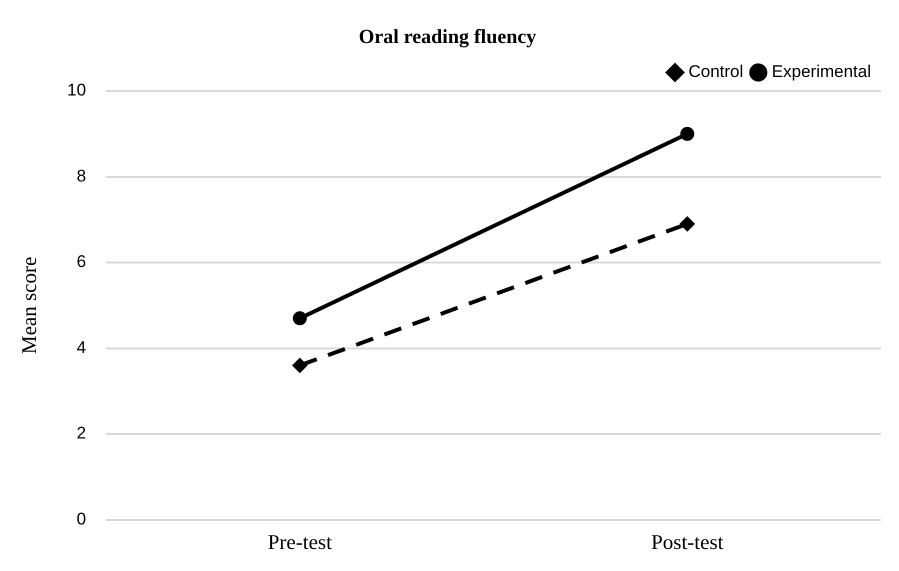 The image size is (899, 571). I want to click on y-tick-label: 8, so click(81, 176).